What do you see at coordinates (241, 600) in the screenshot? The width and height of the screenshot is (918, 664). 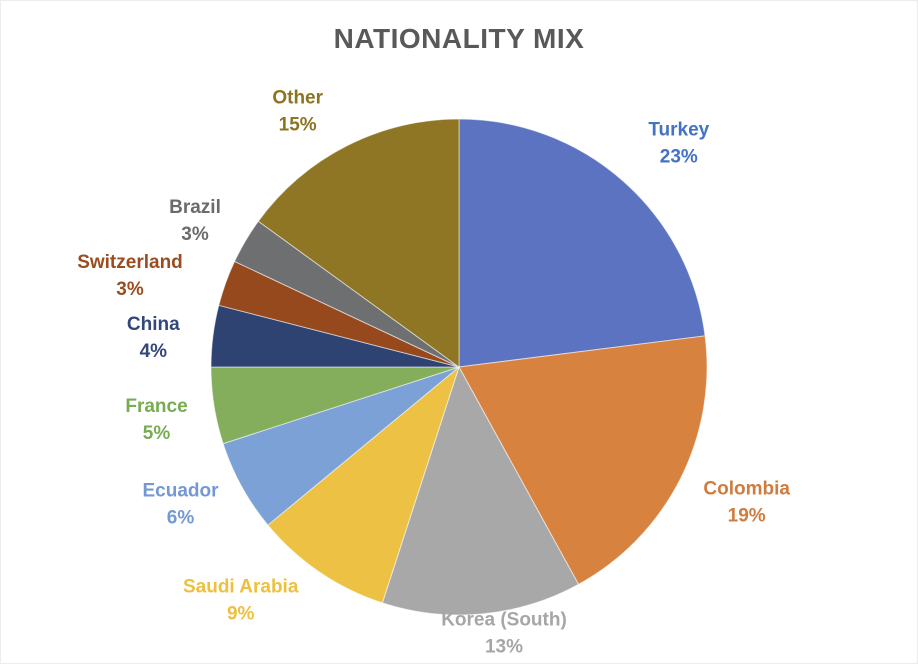 I see `slice-label-saudi-arabia: Saudi Arabia 9%` at bounding box center [241, 600].